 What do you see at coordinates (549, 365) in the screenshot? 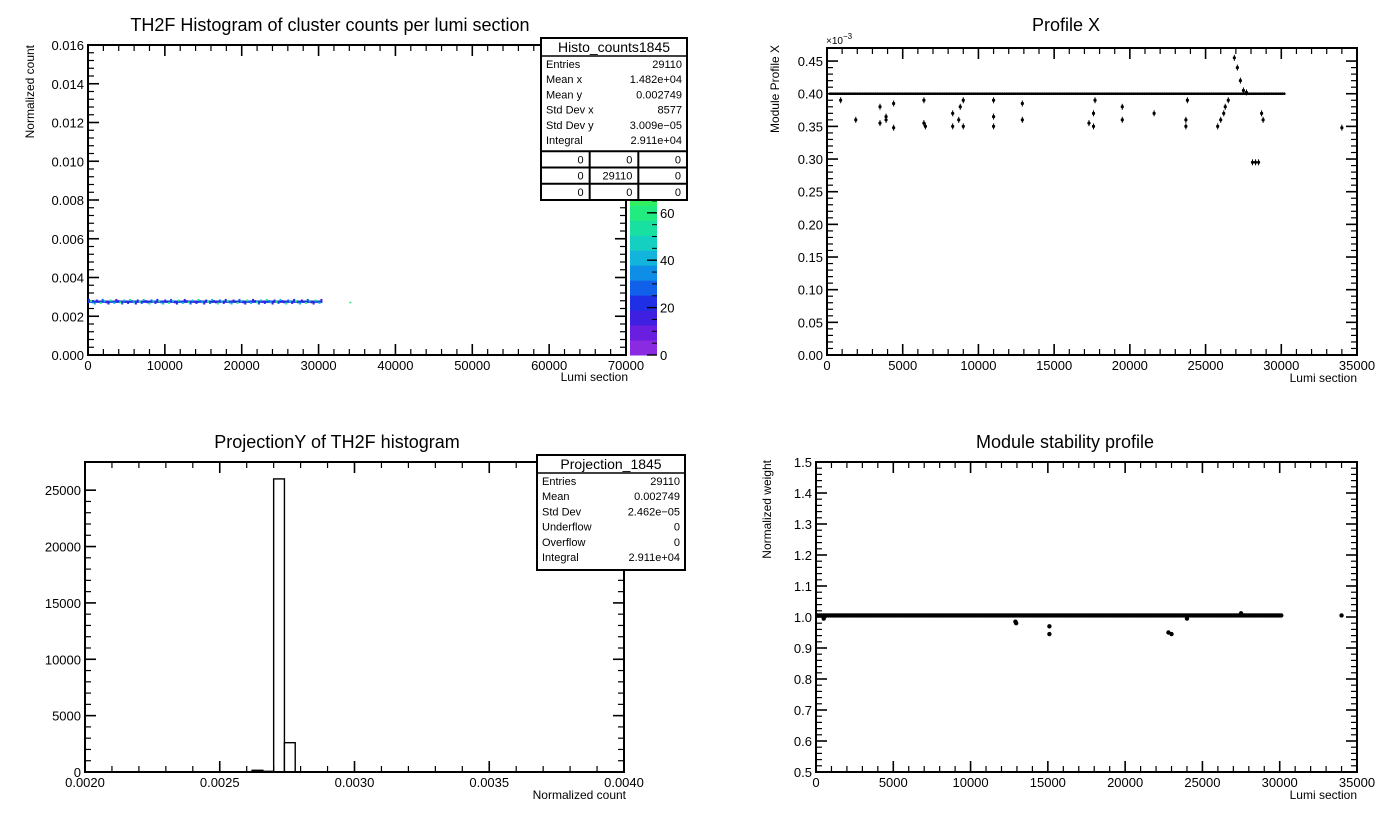
I see `th2f-xtick-label: 60000` at bounding box center [549, 365].